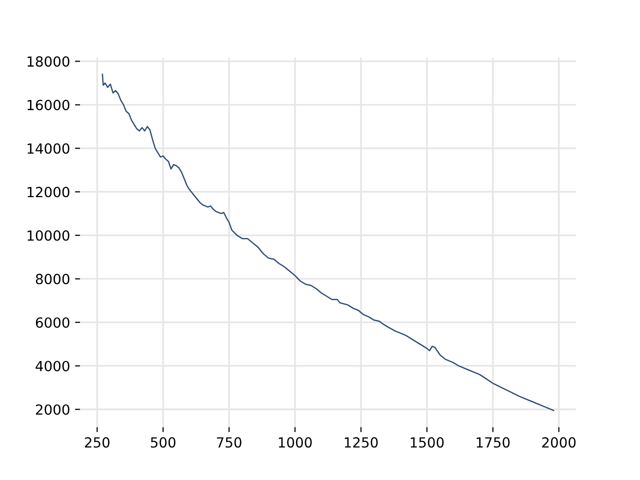  I want to click on x-tick-label: 500, so click(163, 442).